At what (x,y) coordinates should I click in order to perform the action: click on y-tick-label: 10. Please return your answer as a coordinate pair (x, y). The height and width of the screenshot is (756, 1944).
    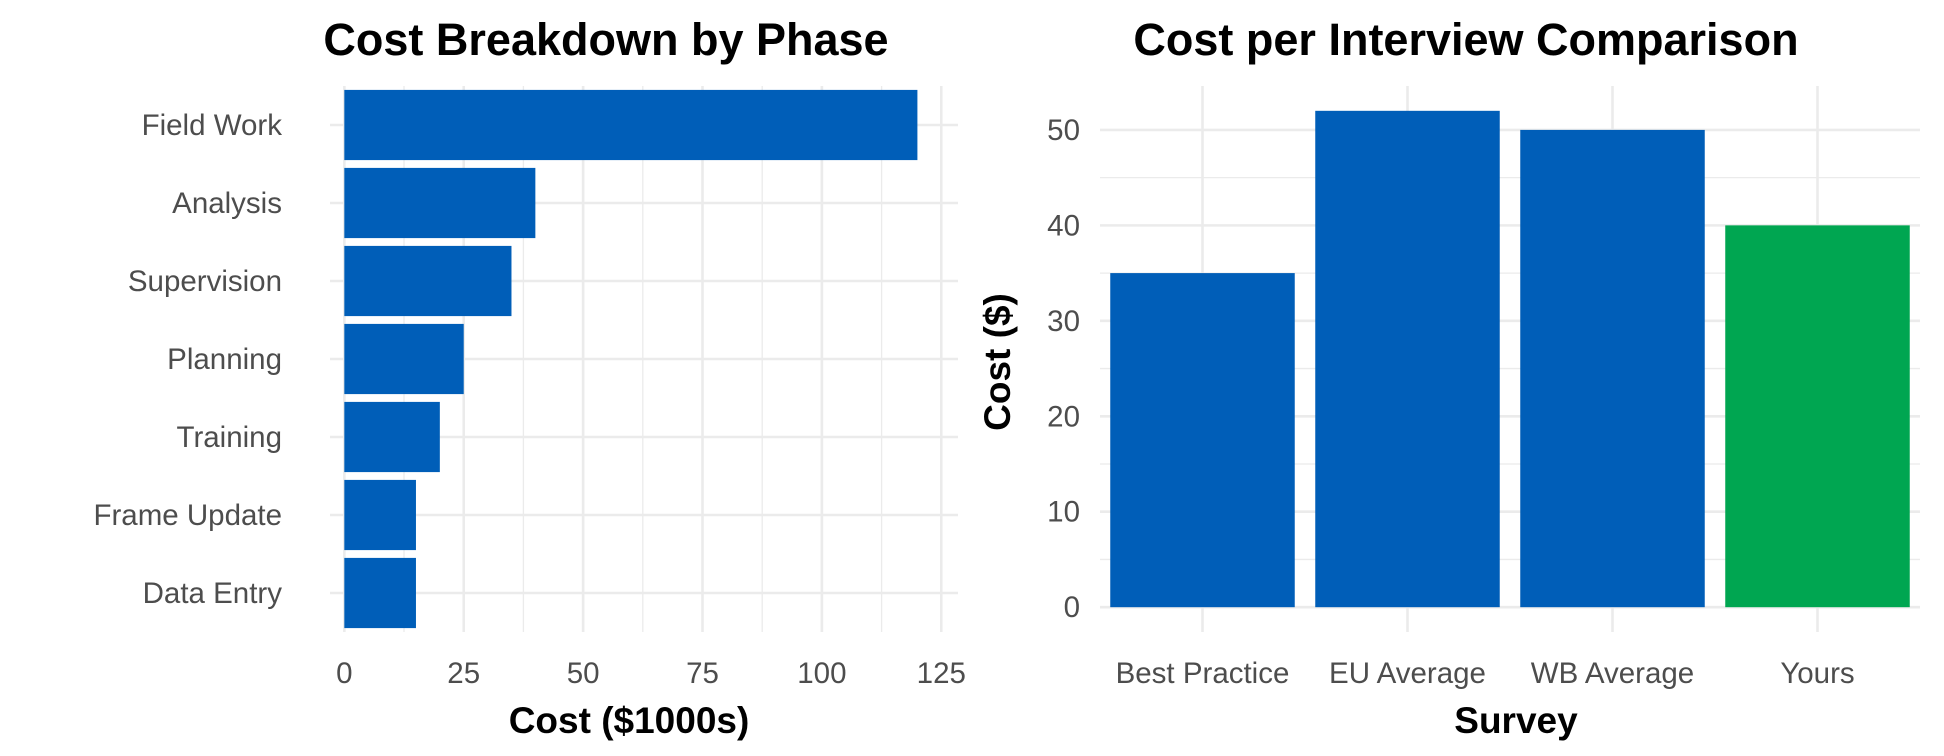
    Looking at the image, I should click on (1063, 512).